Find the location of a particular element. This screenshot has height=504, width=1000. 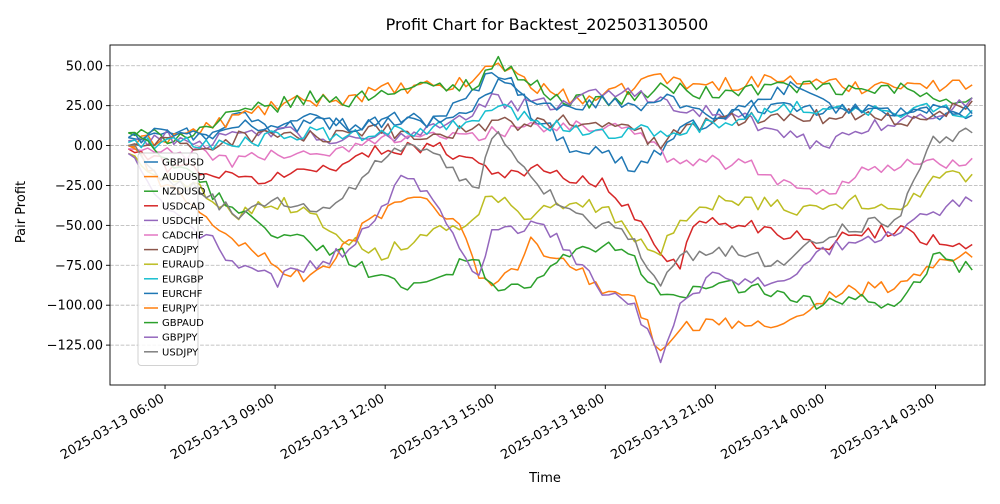

series-line-eurgbp is located at coordinates (550, 125).